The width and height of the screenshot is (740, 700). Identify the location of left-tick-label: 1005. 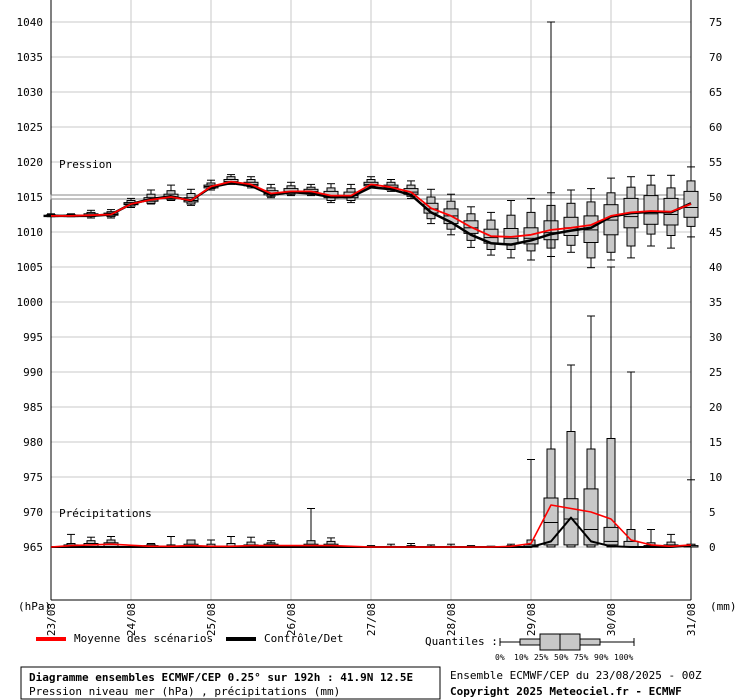
(30, 267).